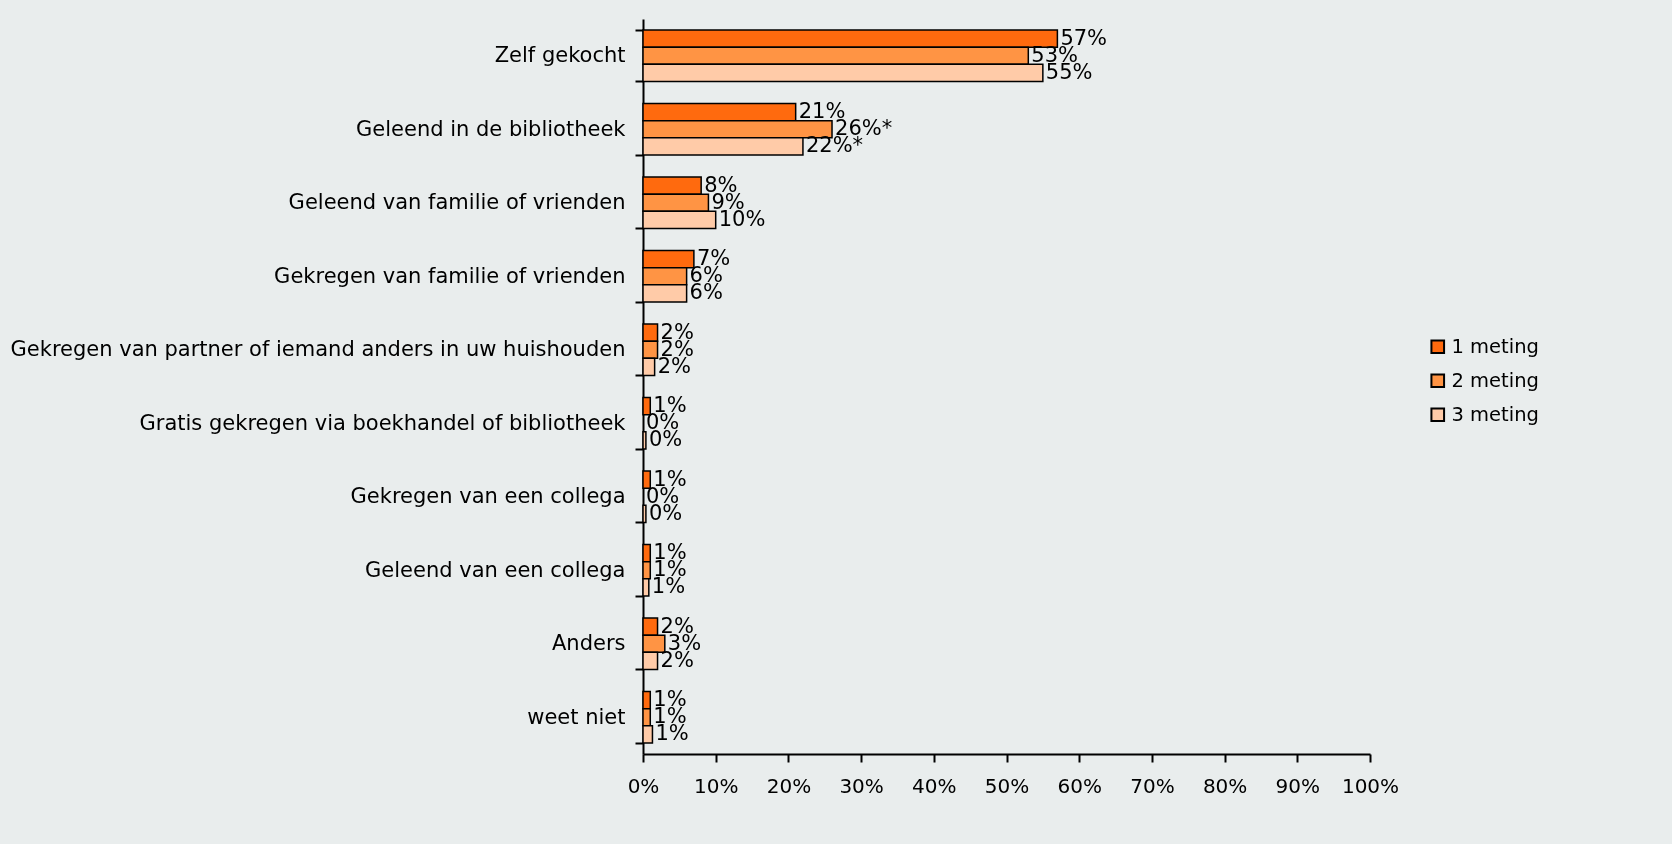 The image size is (1672, 844). I want to click on x-tick-label: 50%, so click(1007, 785).